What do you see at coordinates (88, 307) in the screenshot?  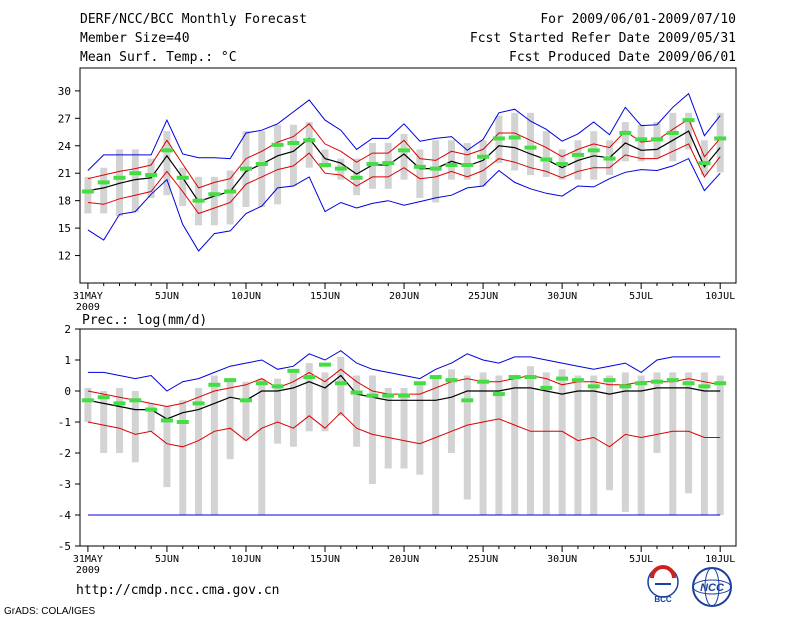 I see `temp-year-label: 2009` at bounding box center [88, 307].